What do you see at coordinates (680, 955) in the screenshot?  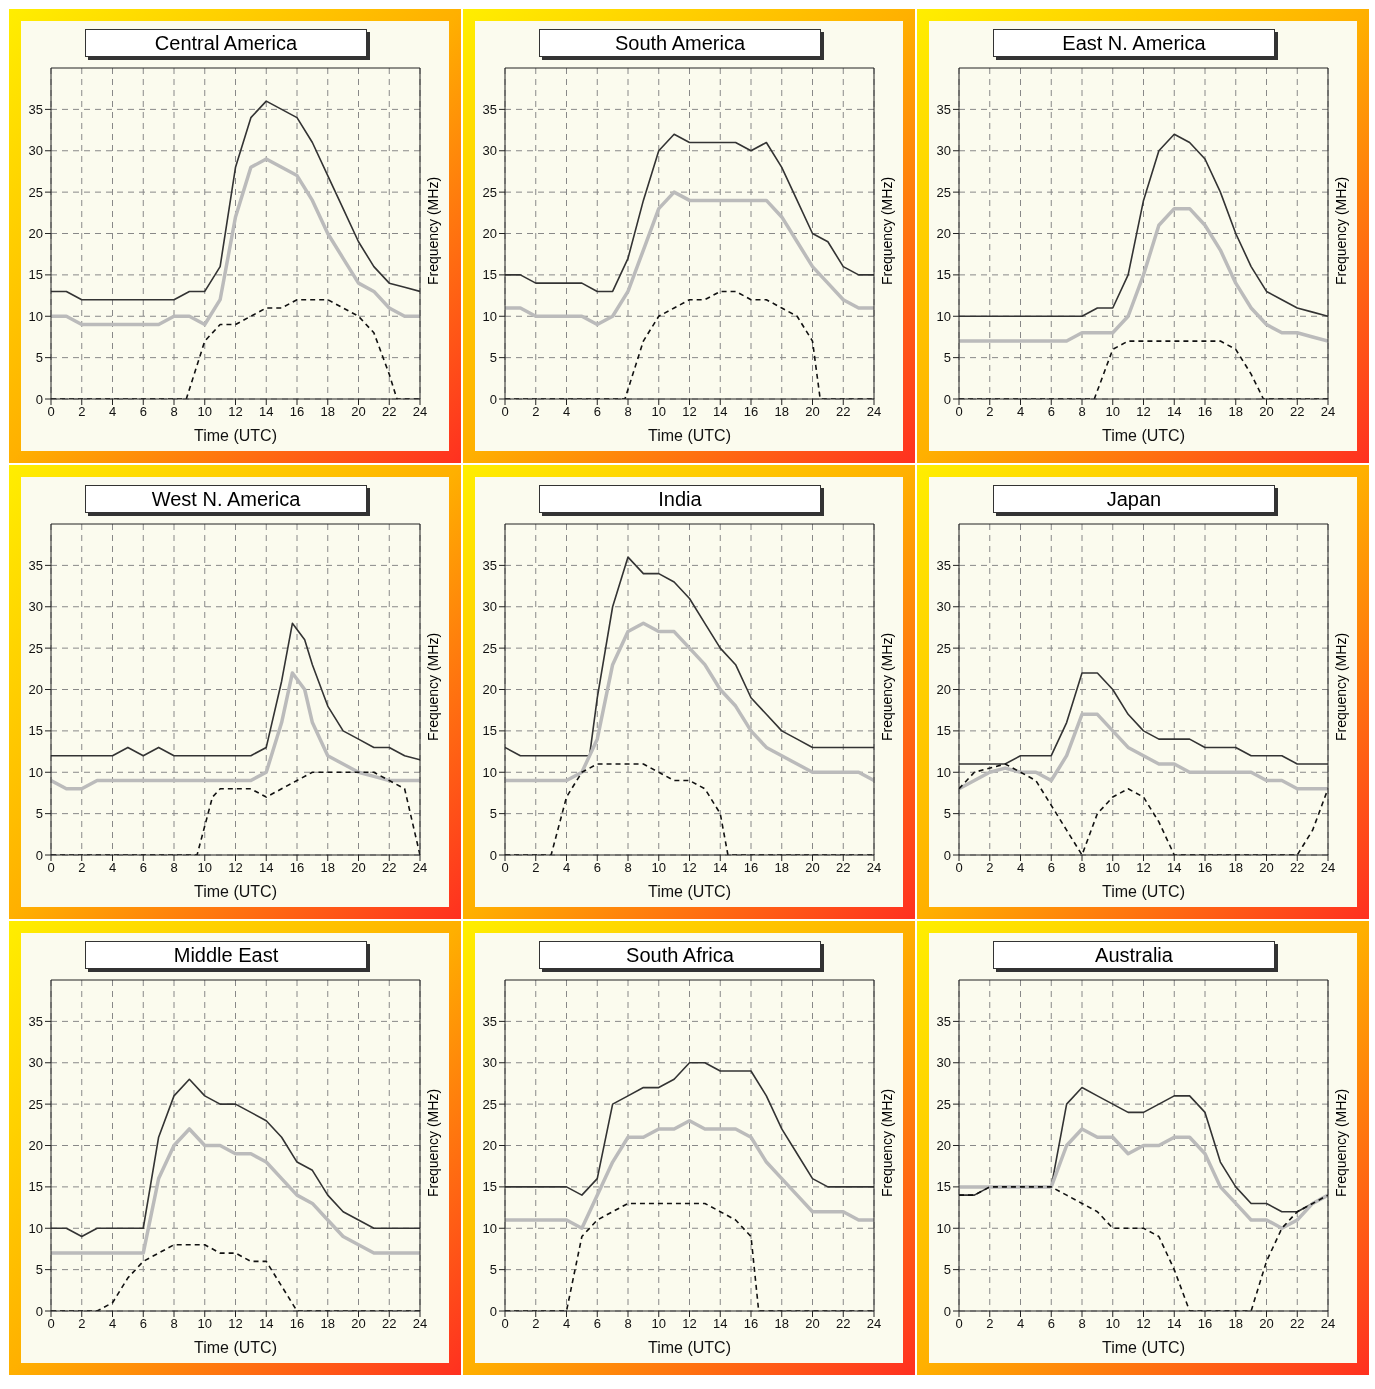 I see `chart-title: South Africa` at bounding box center [680, 955].